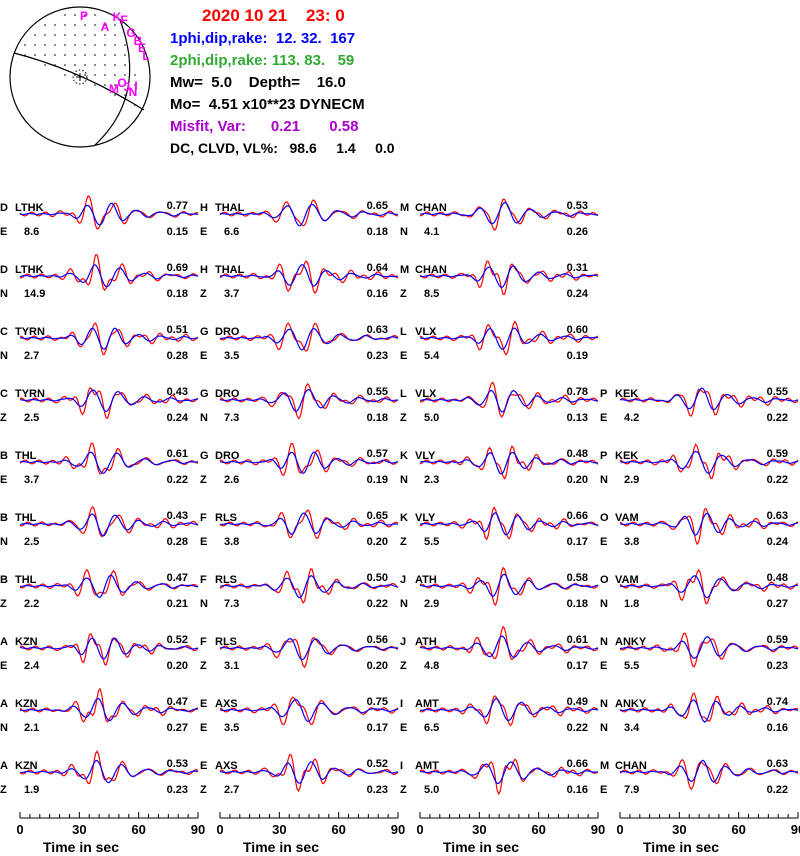 The height and width of the screenshot is (856, 800). What do you see at coordinates (377, 764) in the screenshot?
I see `trace-correlation: 0.52` at bounding box center [377, 764].